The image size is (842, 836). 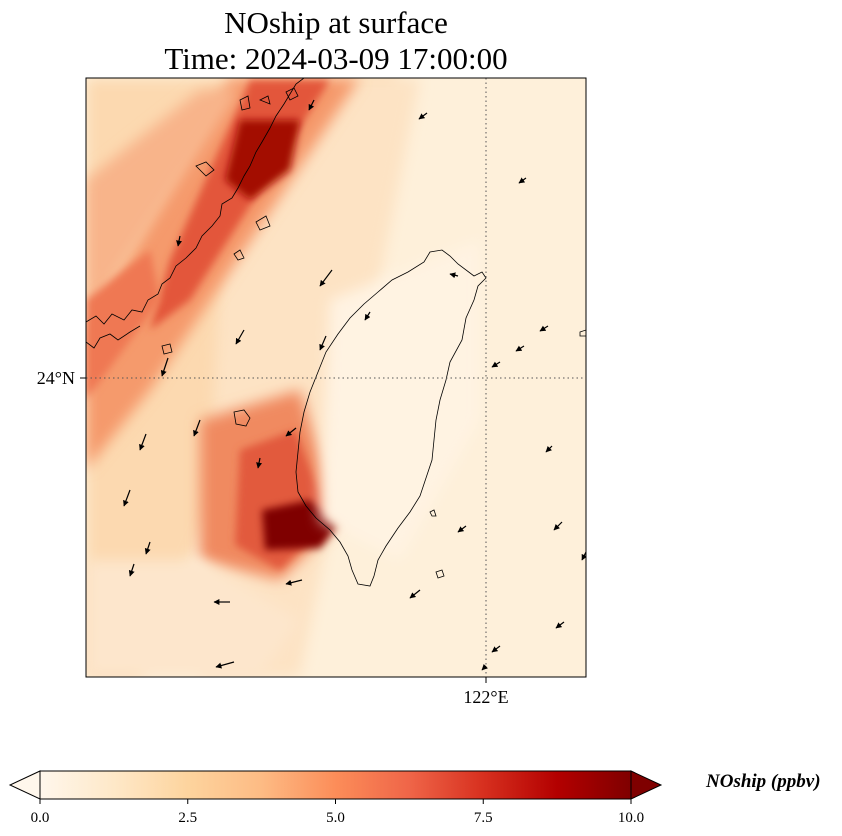 I want to click on islands-north, so click(x=266, y=174).